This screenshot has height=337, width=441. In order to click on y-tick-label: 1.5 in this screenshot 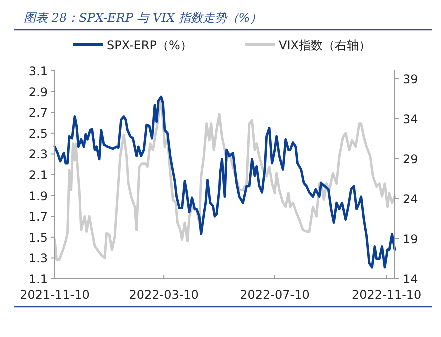, I will do `click(38, 237)`.